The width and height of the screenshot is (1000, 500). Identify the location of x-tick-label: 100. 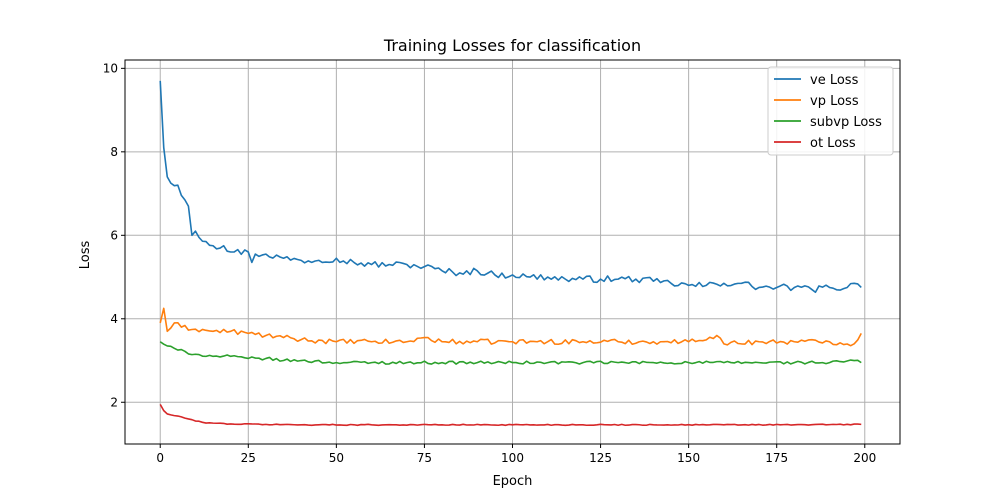
(512, 458).